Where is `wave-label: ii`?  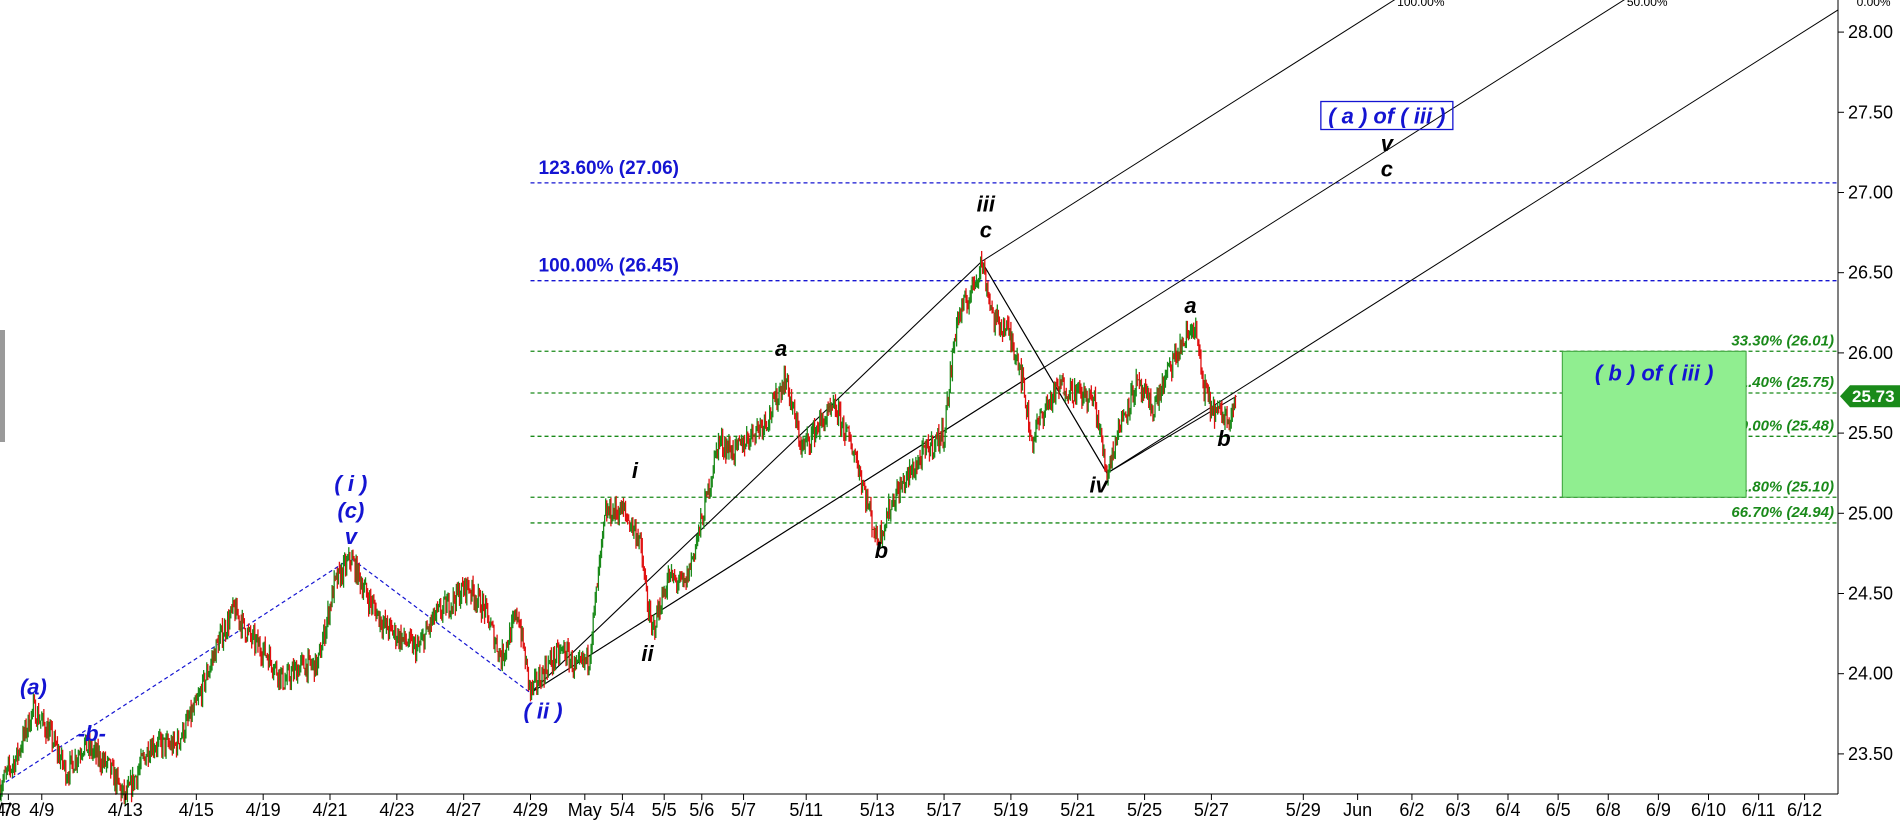
wave-label: ii is located at coordinates (647, 653).